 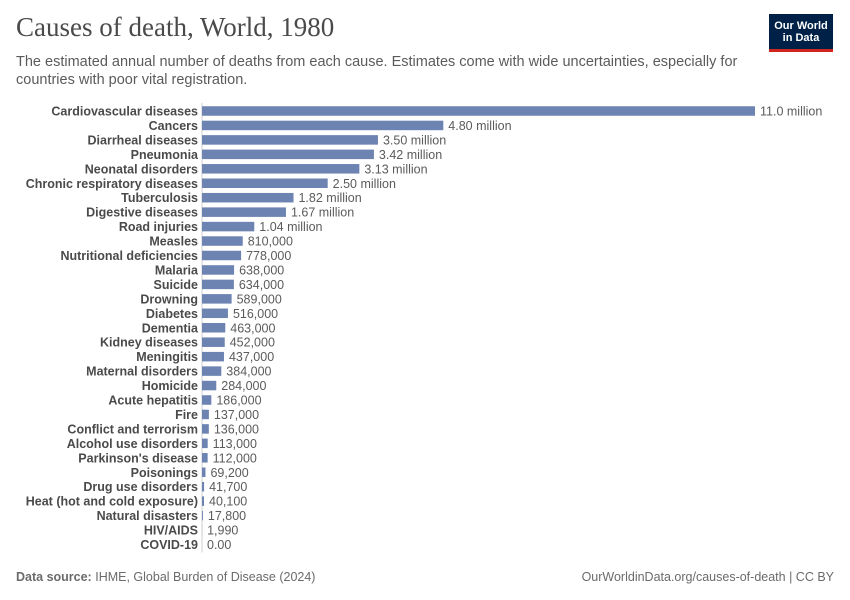 What do you see at coordinates (268, 256) in the screenshot?
I see `value-label: 778,000` at bounding box center [268, 256].